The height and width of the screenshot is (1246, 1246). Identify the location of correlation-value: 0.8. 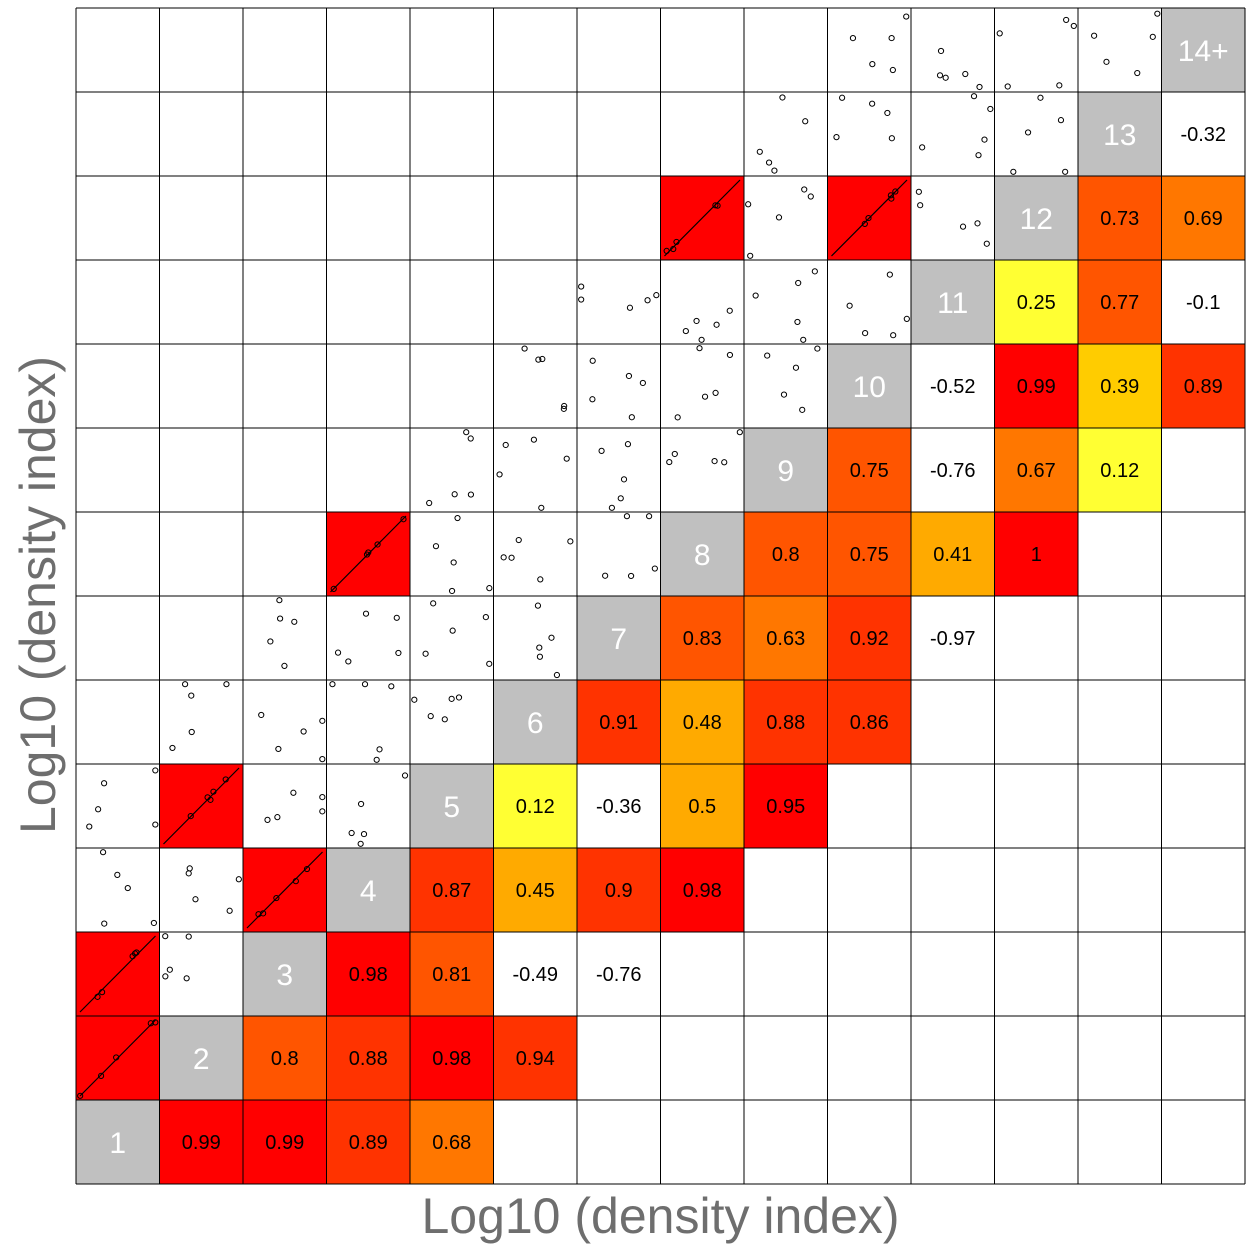
(285, 1059).